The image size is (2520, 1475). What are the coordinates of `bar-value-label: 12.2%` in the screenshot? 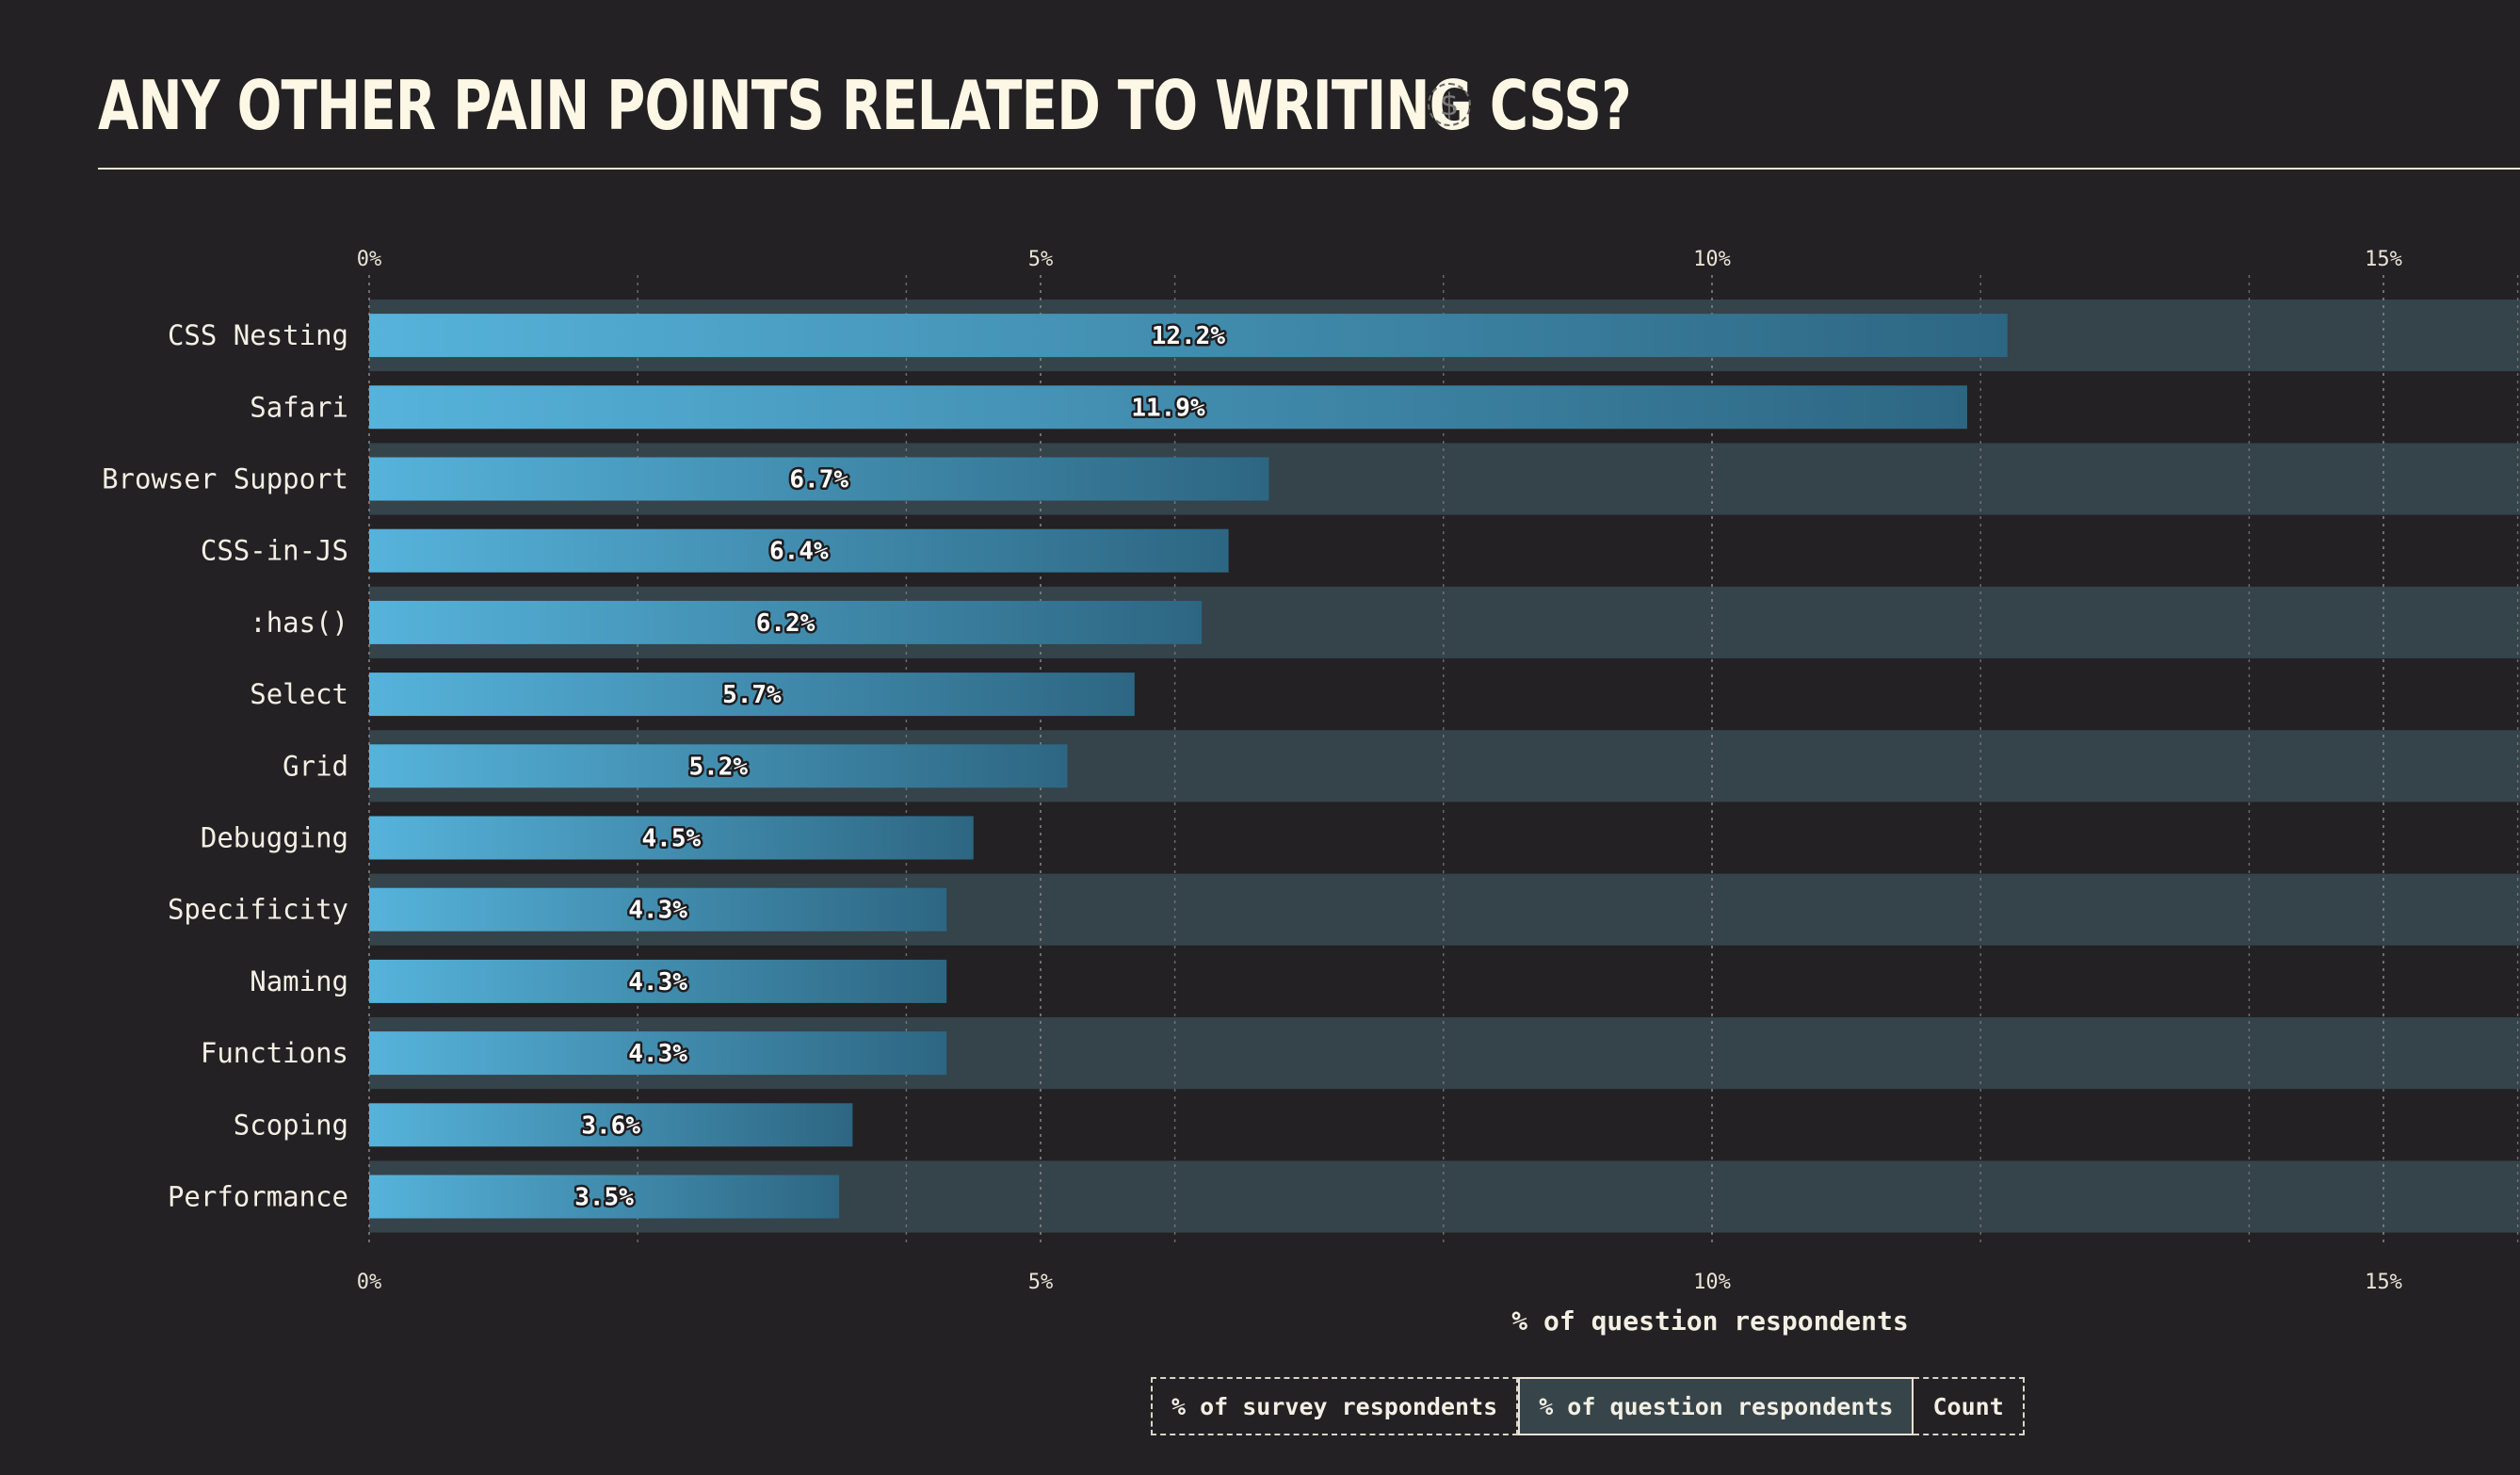 It's located at (1189, 336).